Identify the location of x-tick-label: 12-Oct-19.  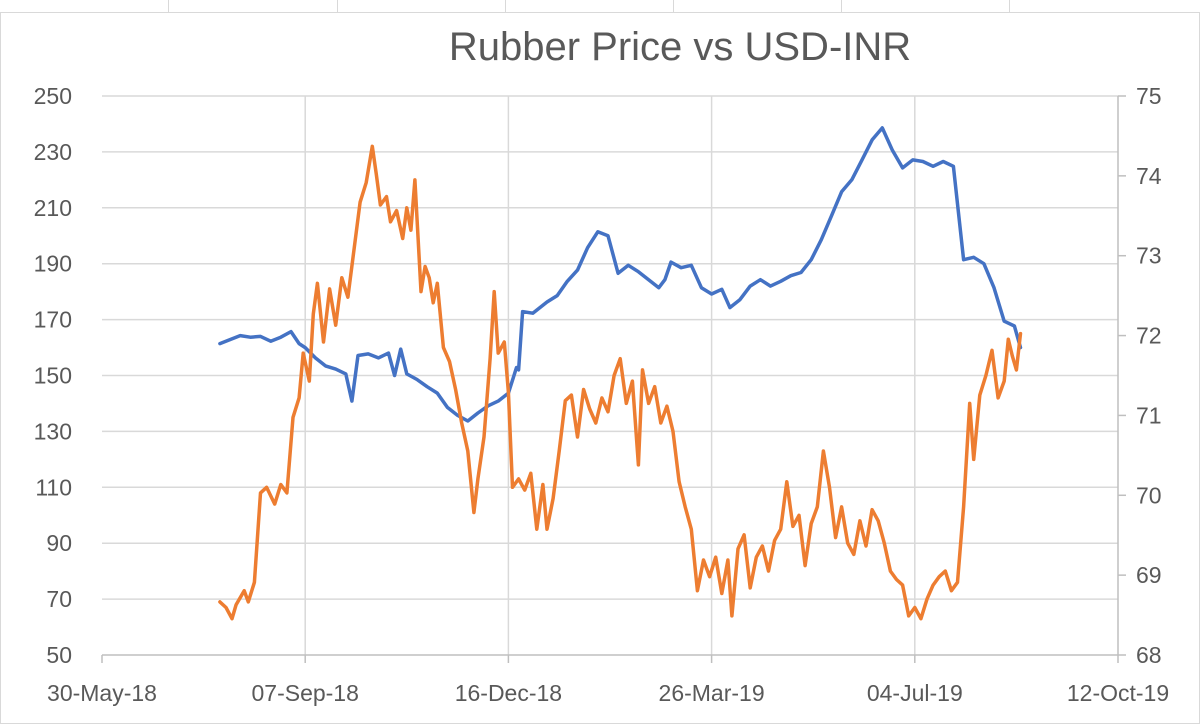
(1118, 693).